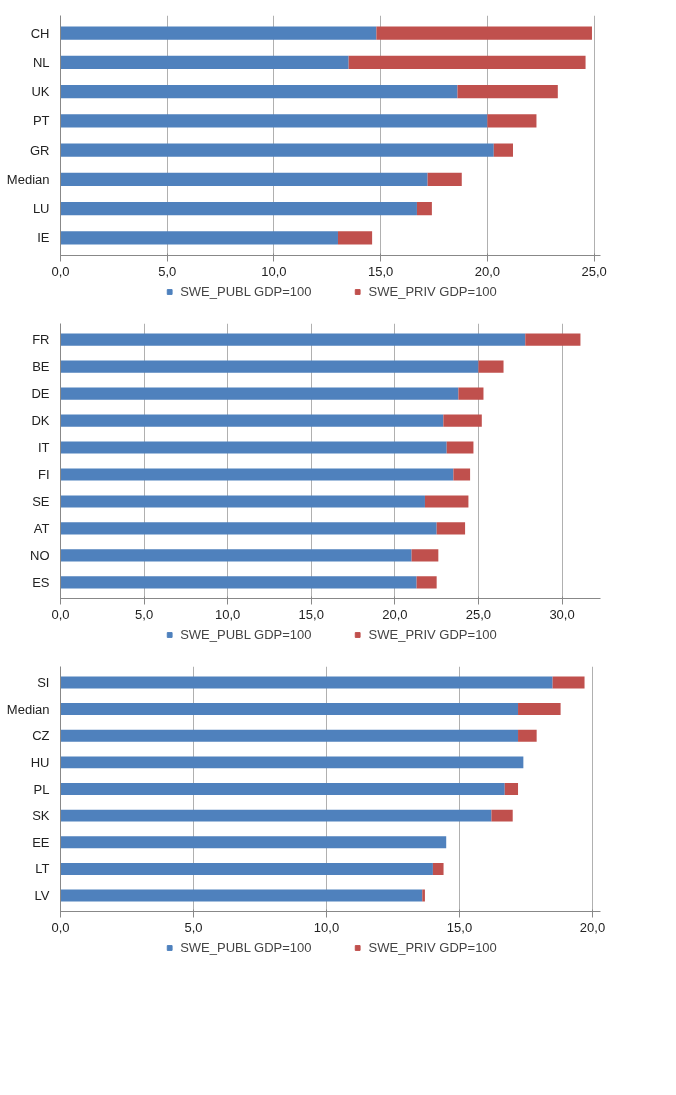 The image size is (676, 1095). What do you see at coordinates (40, 762) in the screenshot?
I see `y-tick-label: HU` at bounding box center [40, 762].